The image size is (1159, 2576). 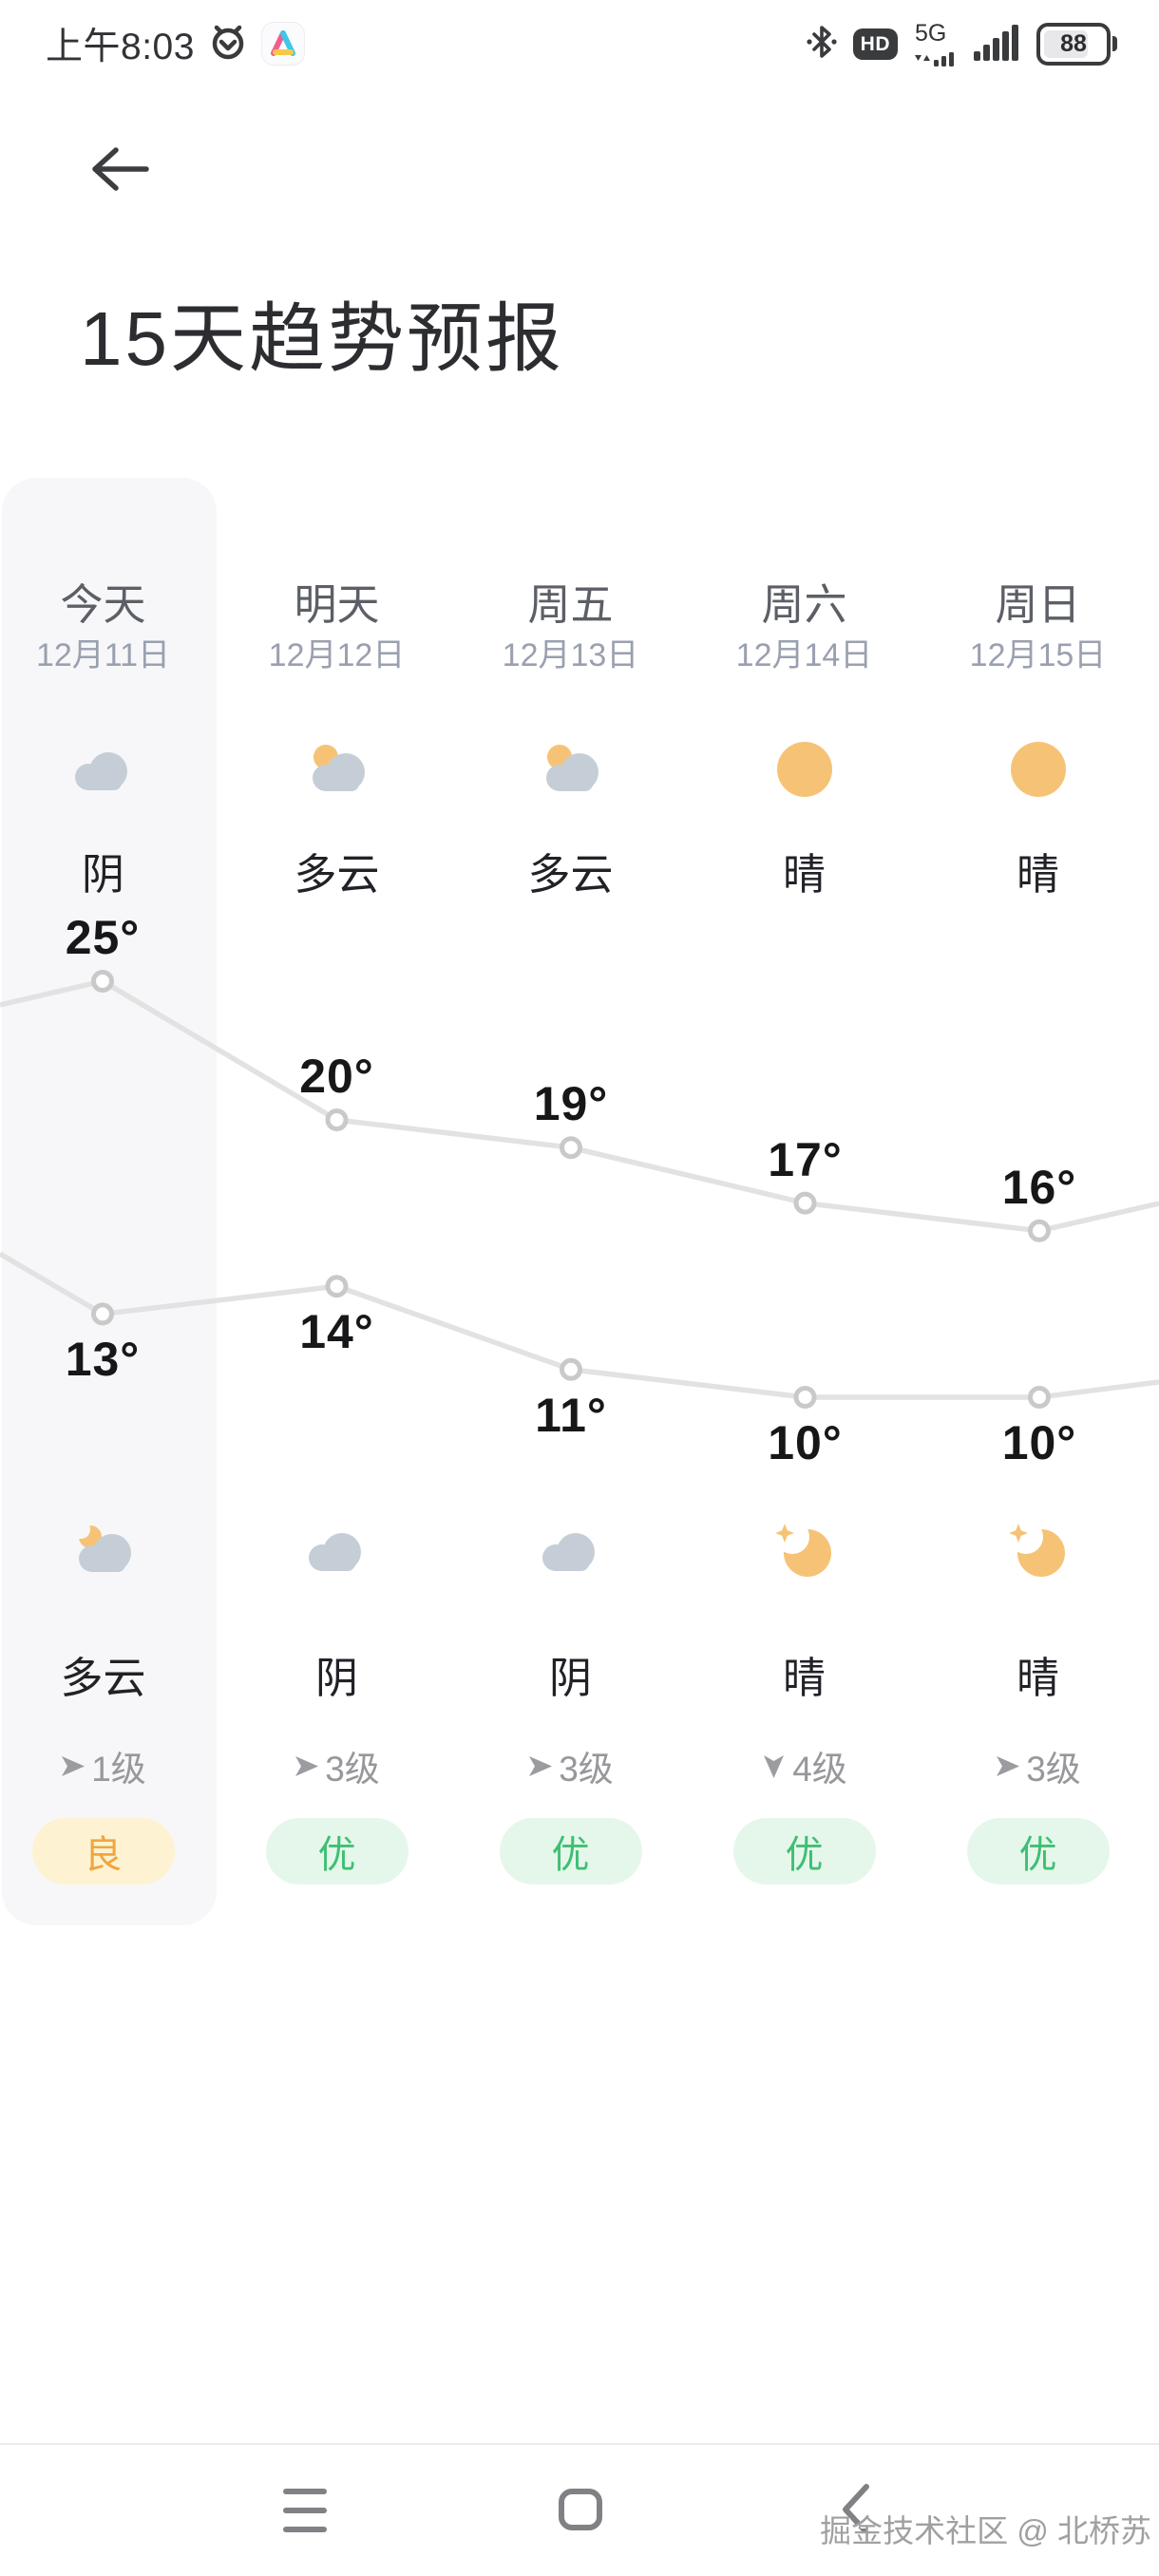 What do you see at coordinates (103, 1360) in the screenshot?
I see `low-temp-label: 13°` at bounding box center [103, 1360].